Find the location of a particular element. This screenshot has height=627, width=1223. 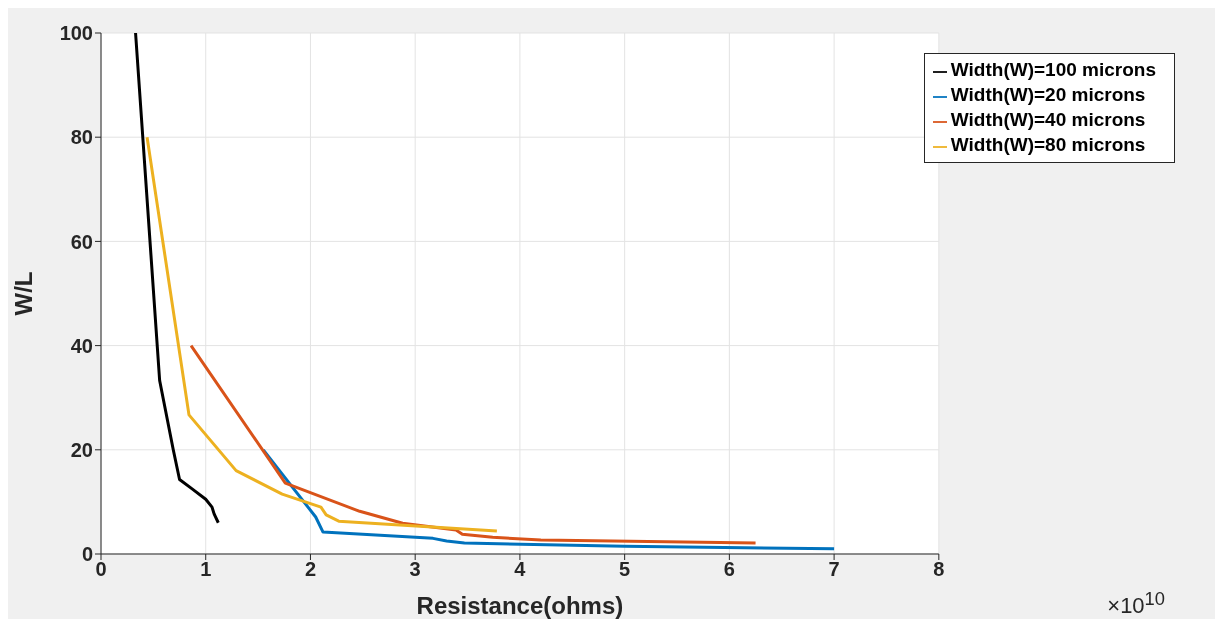

x-tick-label: 8 is located at coordinates (939, 569).